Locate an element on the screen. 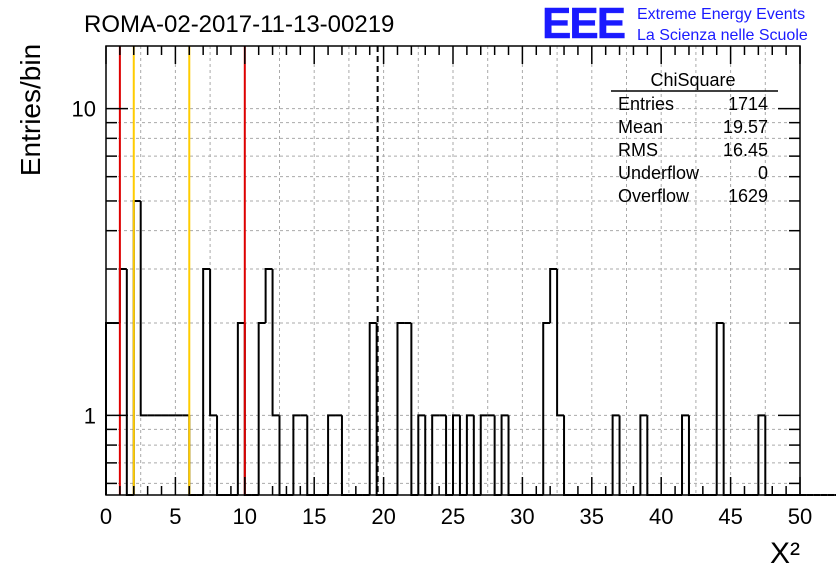  x-tick-label: 50 is located at coordinates (800, 516).